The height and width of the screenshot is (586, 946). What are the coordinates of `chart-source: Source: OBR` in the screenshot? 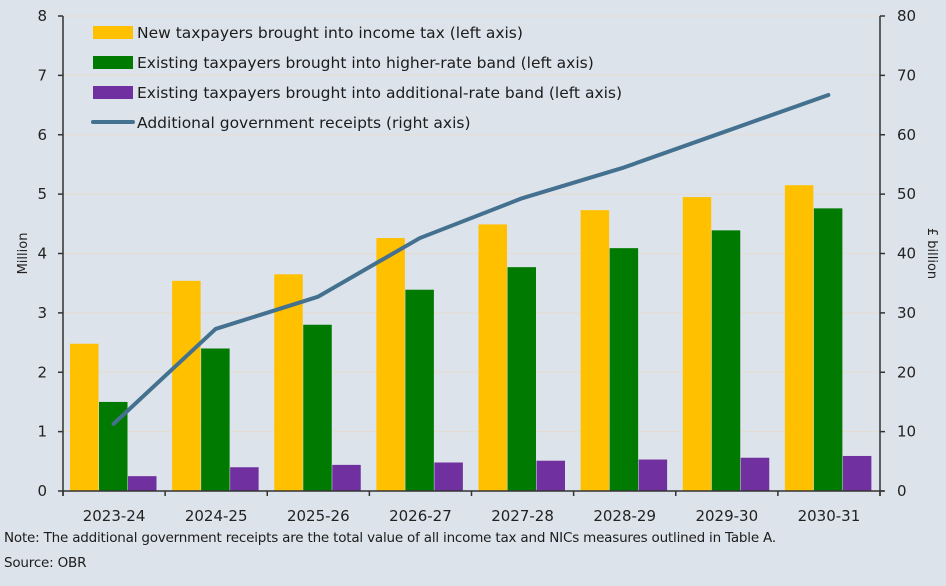 It's located at (45, 563).